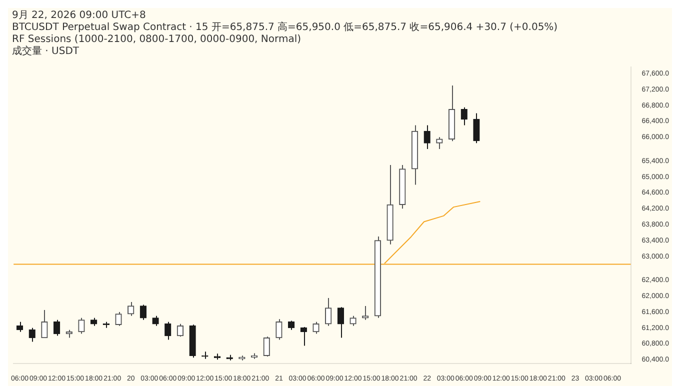 The width and height of the screenshot is (680, 392). Describe the element at coordinates (110, 27) in the screenshot. I see `chart-title: BTCUSDT Perpetual Swap Contract · 15` at that location.